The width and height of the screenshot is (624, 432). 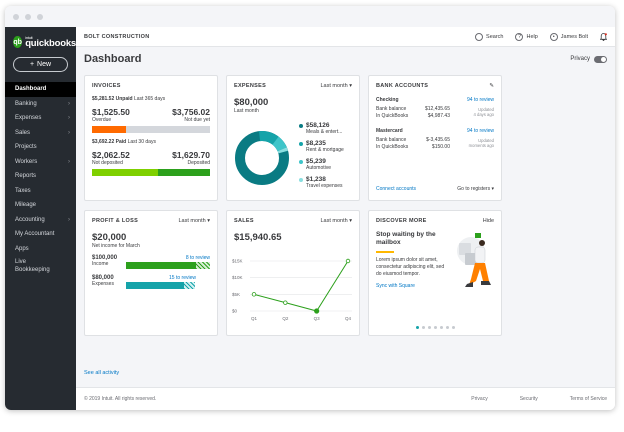 I want to click on expenses-donut-chart, so click(x=262, y=158).